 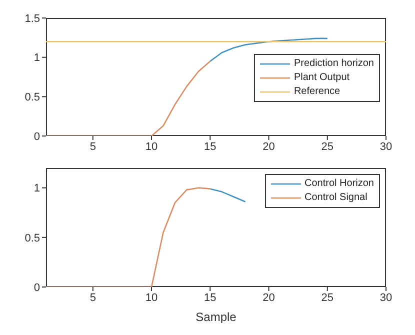 I want to click on legend-label: Prediction horizon, so click(x=334, y=64).